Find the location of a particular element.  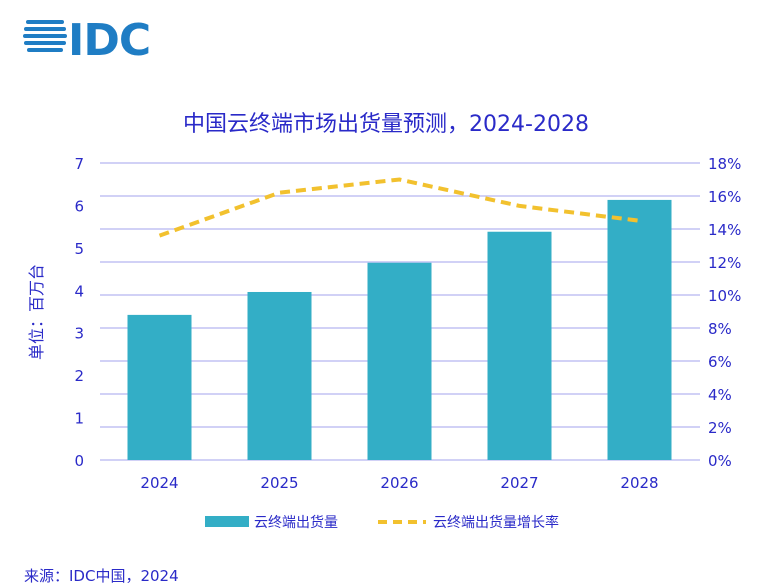

legend: 云终端出货量 云终端出货量增长率 is located at coordinates (382, 522).